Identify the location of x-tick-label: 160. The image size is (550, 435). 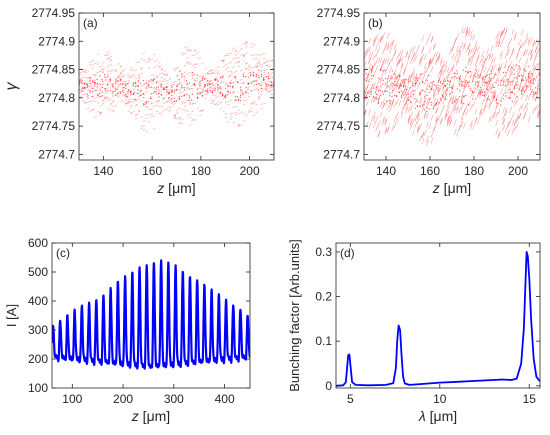
(430, 171).